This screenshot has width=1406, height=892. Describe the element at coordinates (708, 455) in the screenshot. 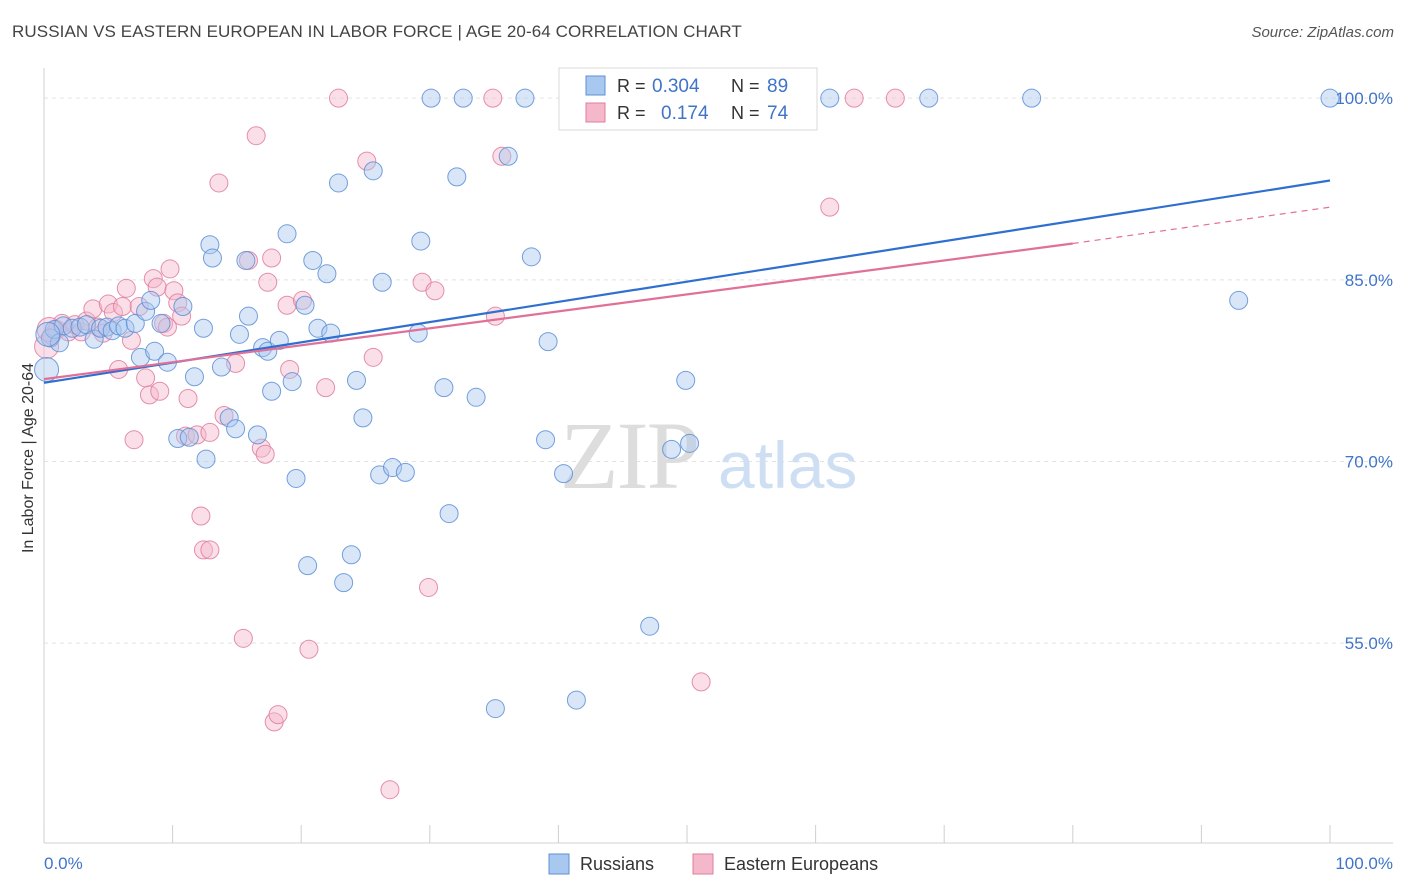

I see `watermark: ZIP atlas` at that location.